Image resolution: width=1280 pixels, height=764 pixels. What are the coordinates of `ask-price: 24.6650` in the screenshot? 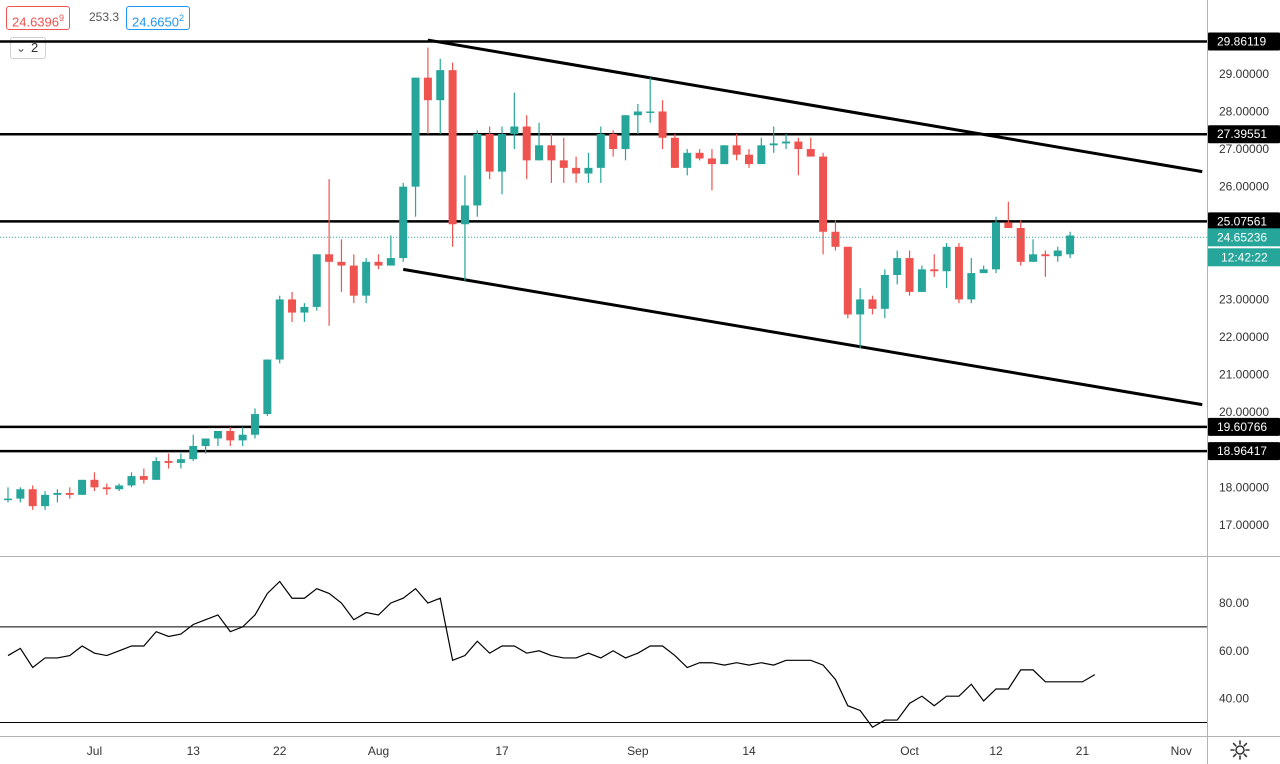 It's located at (155, 22).